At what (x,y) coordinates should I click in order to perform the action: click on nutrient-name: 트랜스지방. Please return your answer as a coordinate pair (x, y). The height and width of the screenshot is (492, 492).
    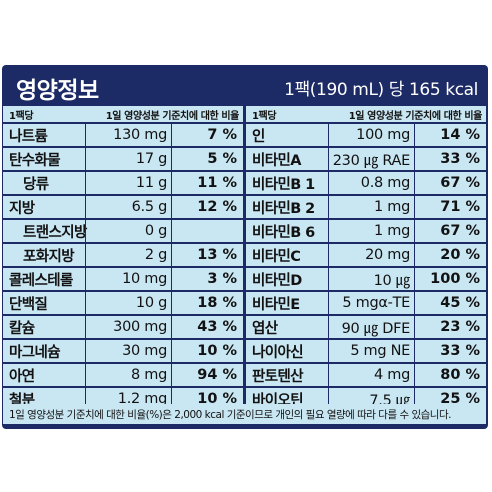
    Looking at the image, I should click on (55, 232).